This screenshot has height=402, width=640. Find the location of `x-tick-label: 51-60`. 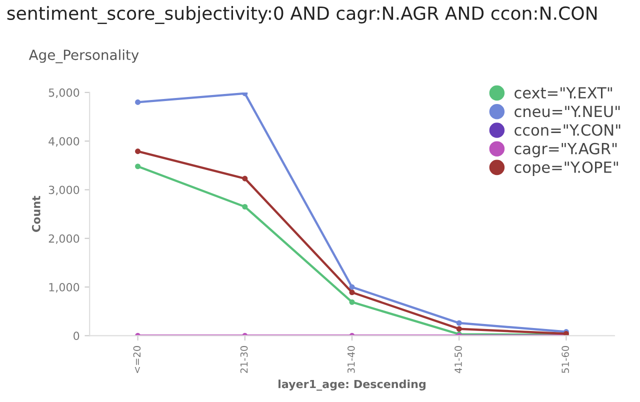

x-tick-label: 51-60 is located at coordinates (566, 359).